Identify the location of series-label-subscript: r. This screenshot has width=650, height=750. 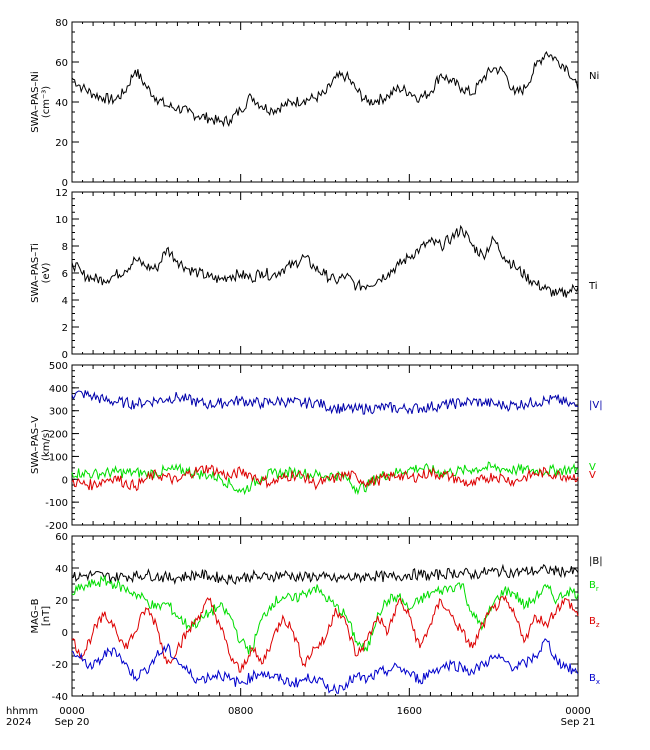
(597, 589).